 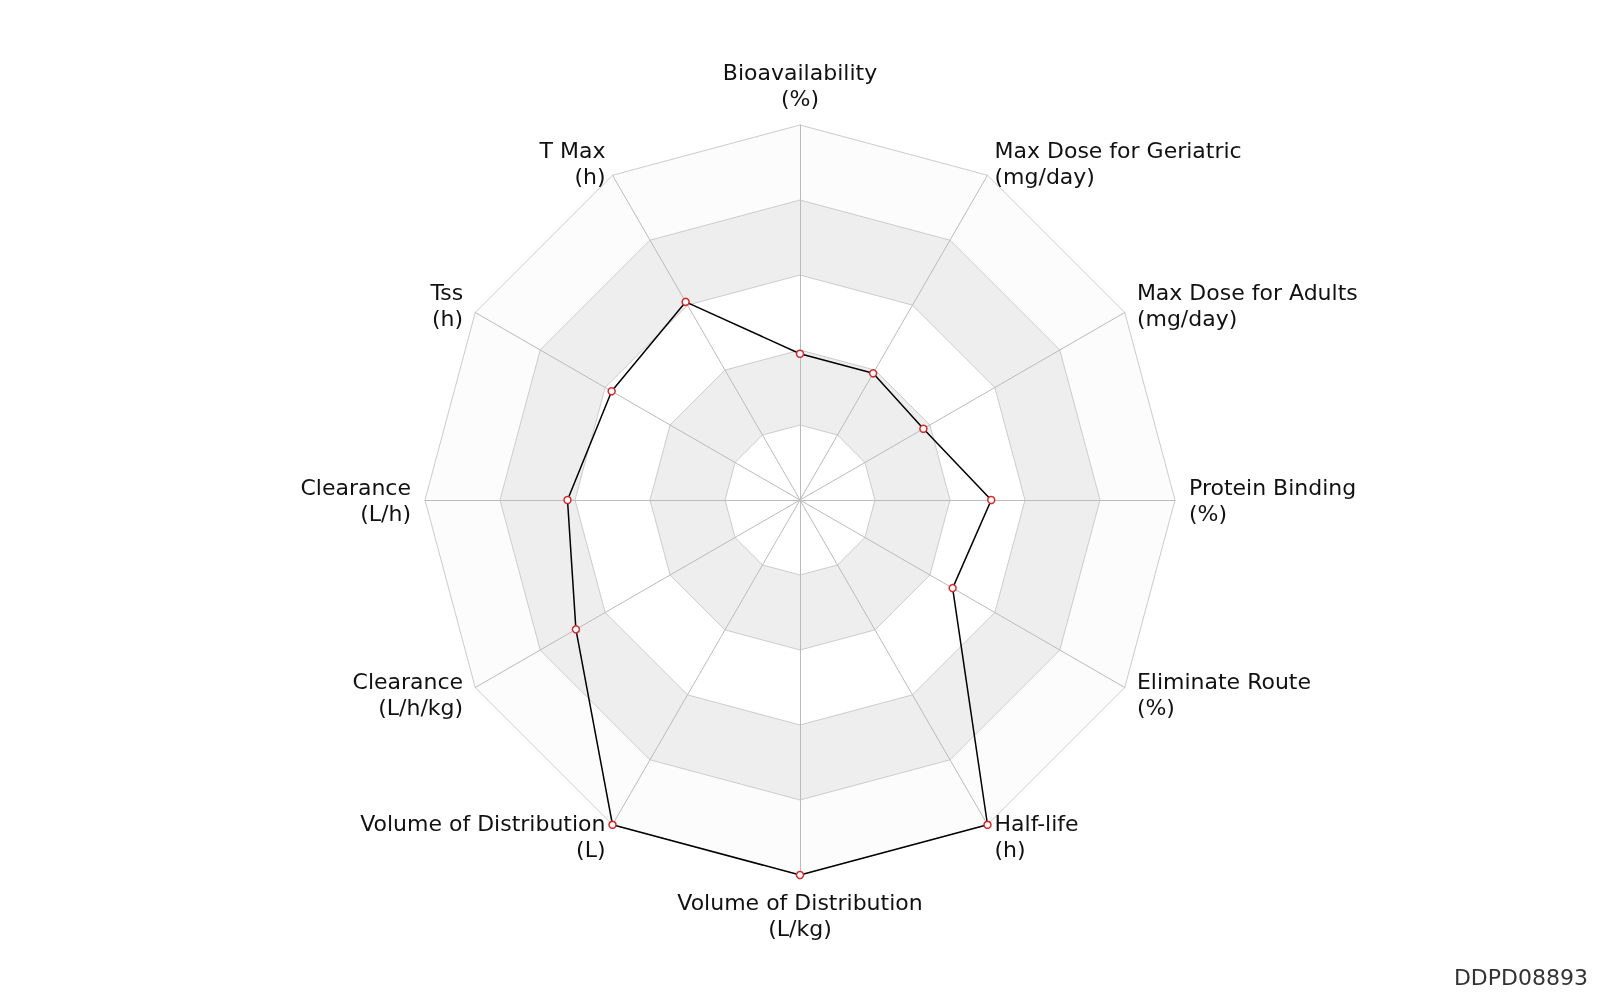 I want to click on spoke-label: Tss (h), so click(x=446, y=305).